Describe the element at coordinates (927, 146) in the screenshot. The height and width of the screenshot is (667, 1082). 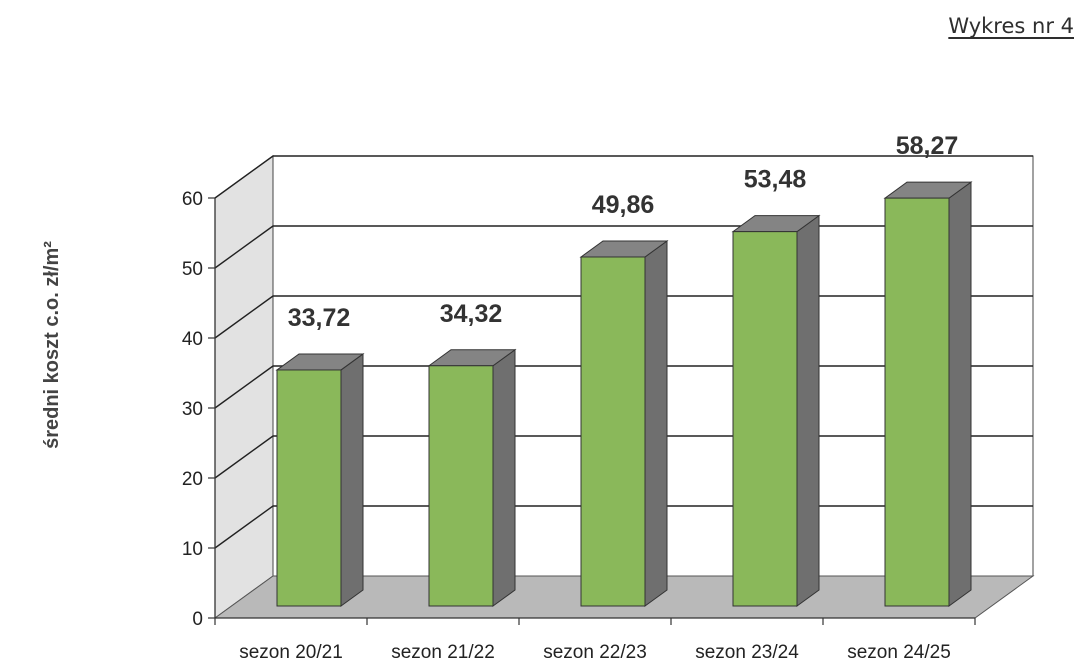
I see `data-label: 58,27` at that location.